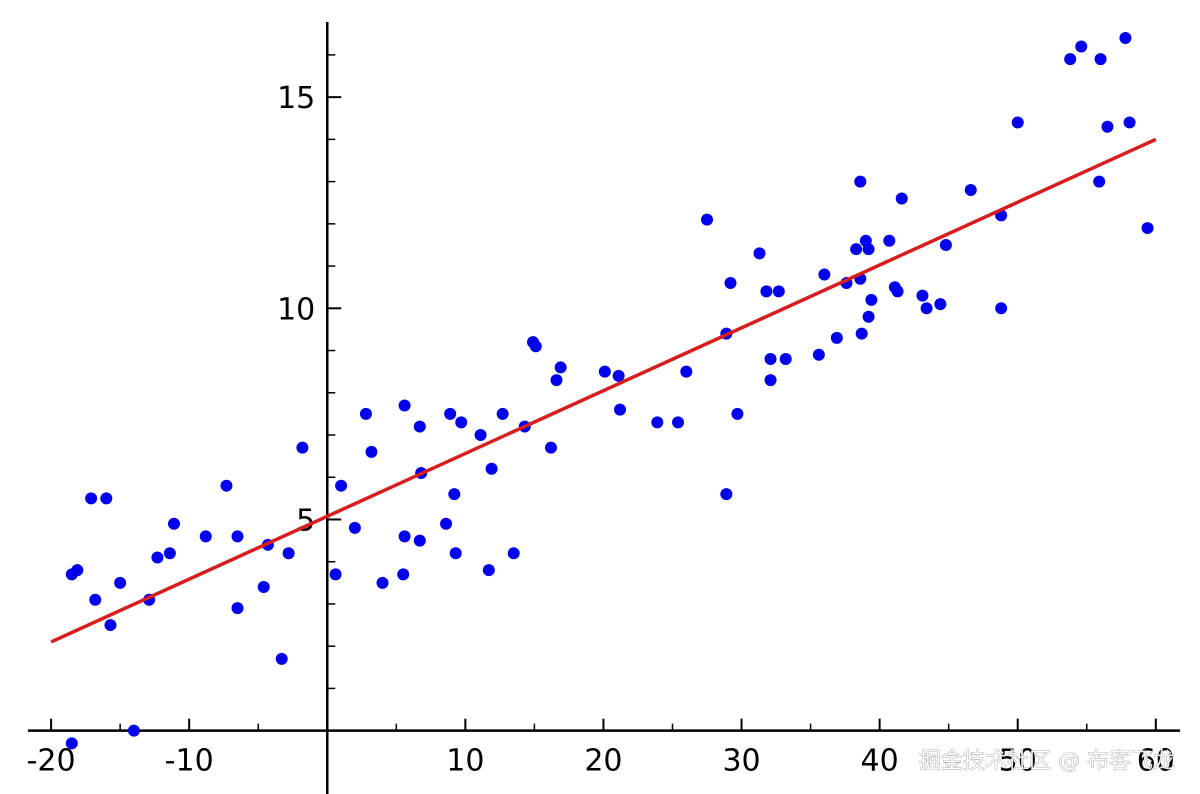 This screenshot has height=794, width=1200. What do you see at coordinates (51, 761) in the screenshot?
I see `x-tick-label: -20` at bounding box center [51, 761].